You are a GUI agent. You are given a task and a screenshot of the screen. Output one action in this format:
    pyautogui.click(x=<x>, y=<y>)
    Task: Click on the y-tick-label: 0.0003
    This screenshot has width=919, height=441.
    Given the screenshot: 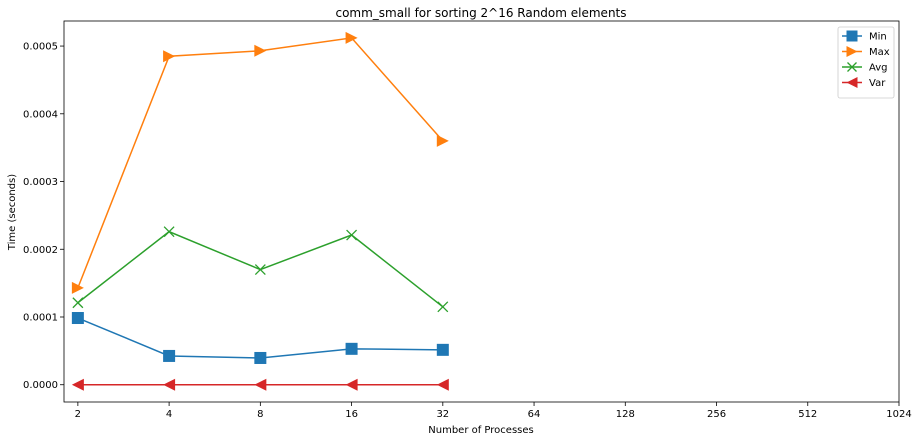 What is the action you would take?
    pyautogui.click(x=40, y=182)
    